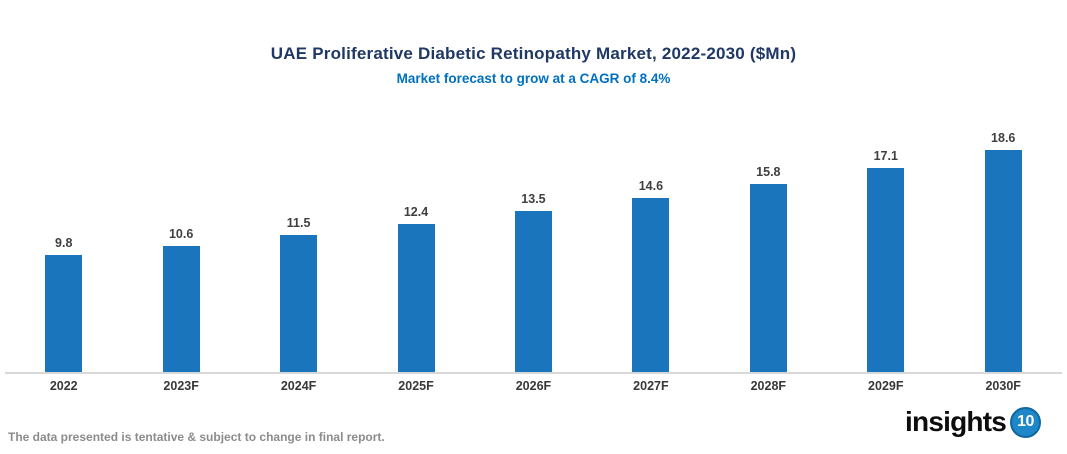  Describe the element at coordinates (956, 421) in the screenshot. I see `logo-text: insights` at that location.